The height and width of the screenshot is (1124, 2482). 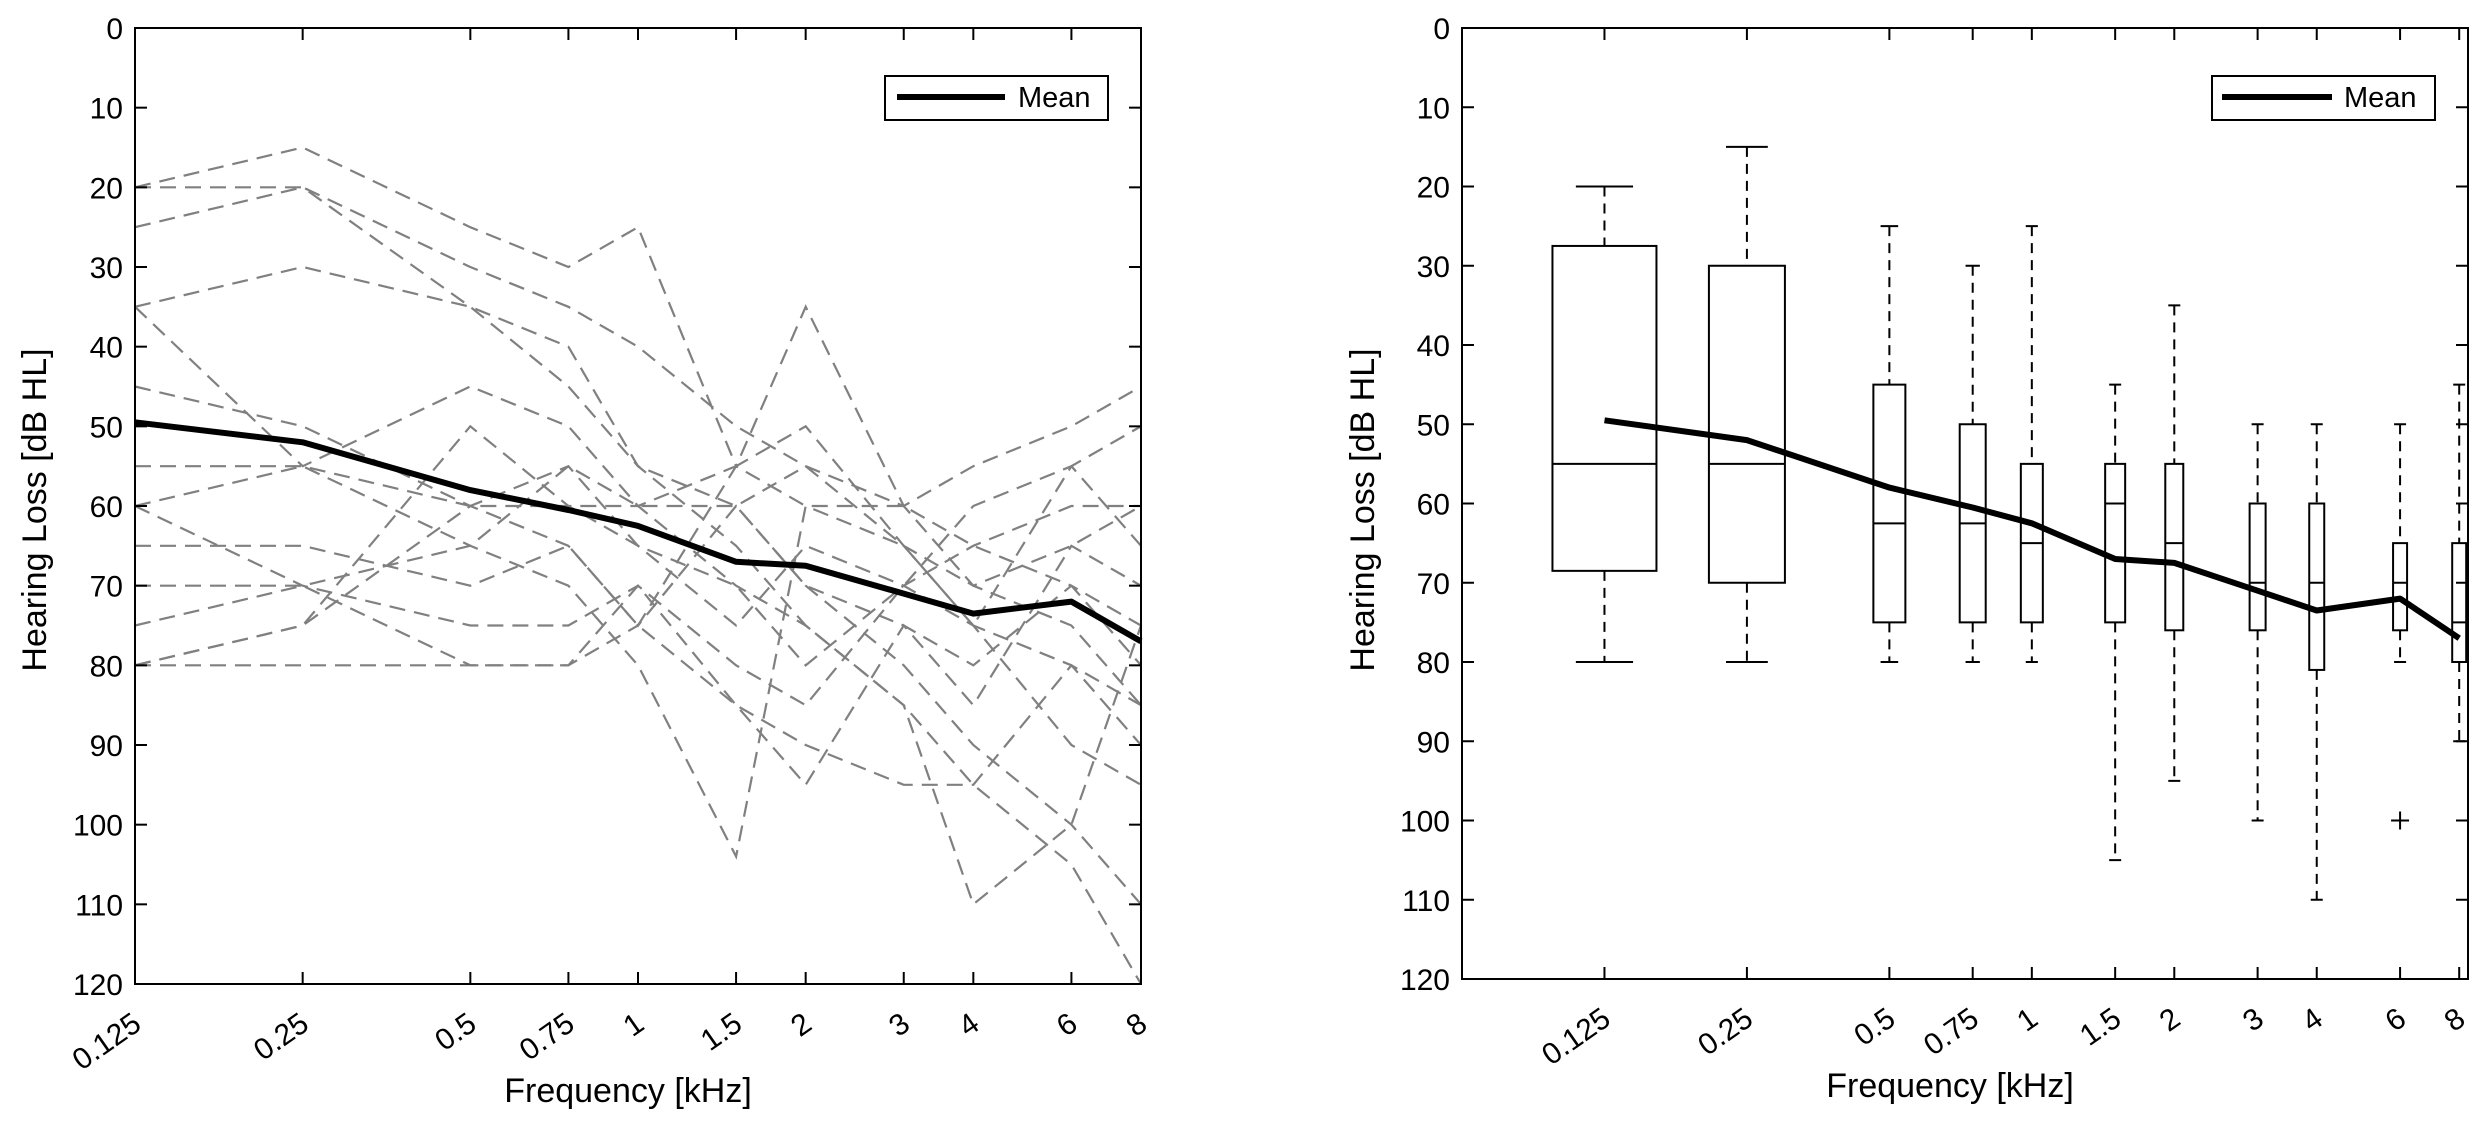 What do you see at coordinates (106, 188) in the screenshot?
I see `left-ytick-label: 20` at bounding box center [106, 188].